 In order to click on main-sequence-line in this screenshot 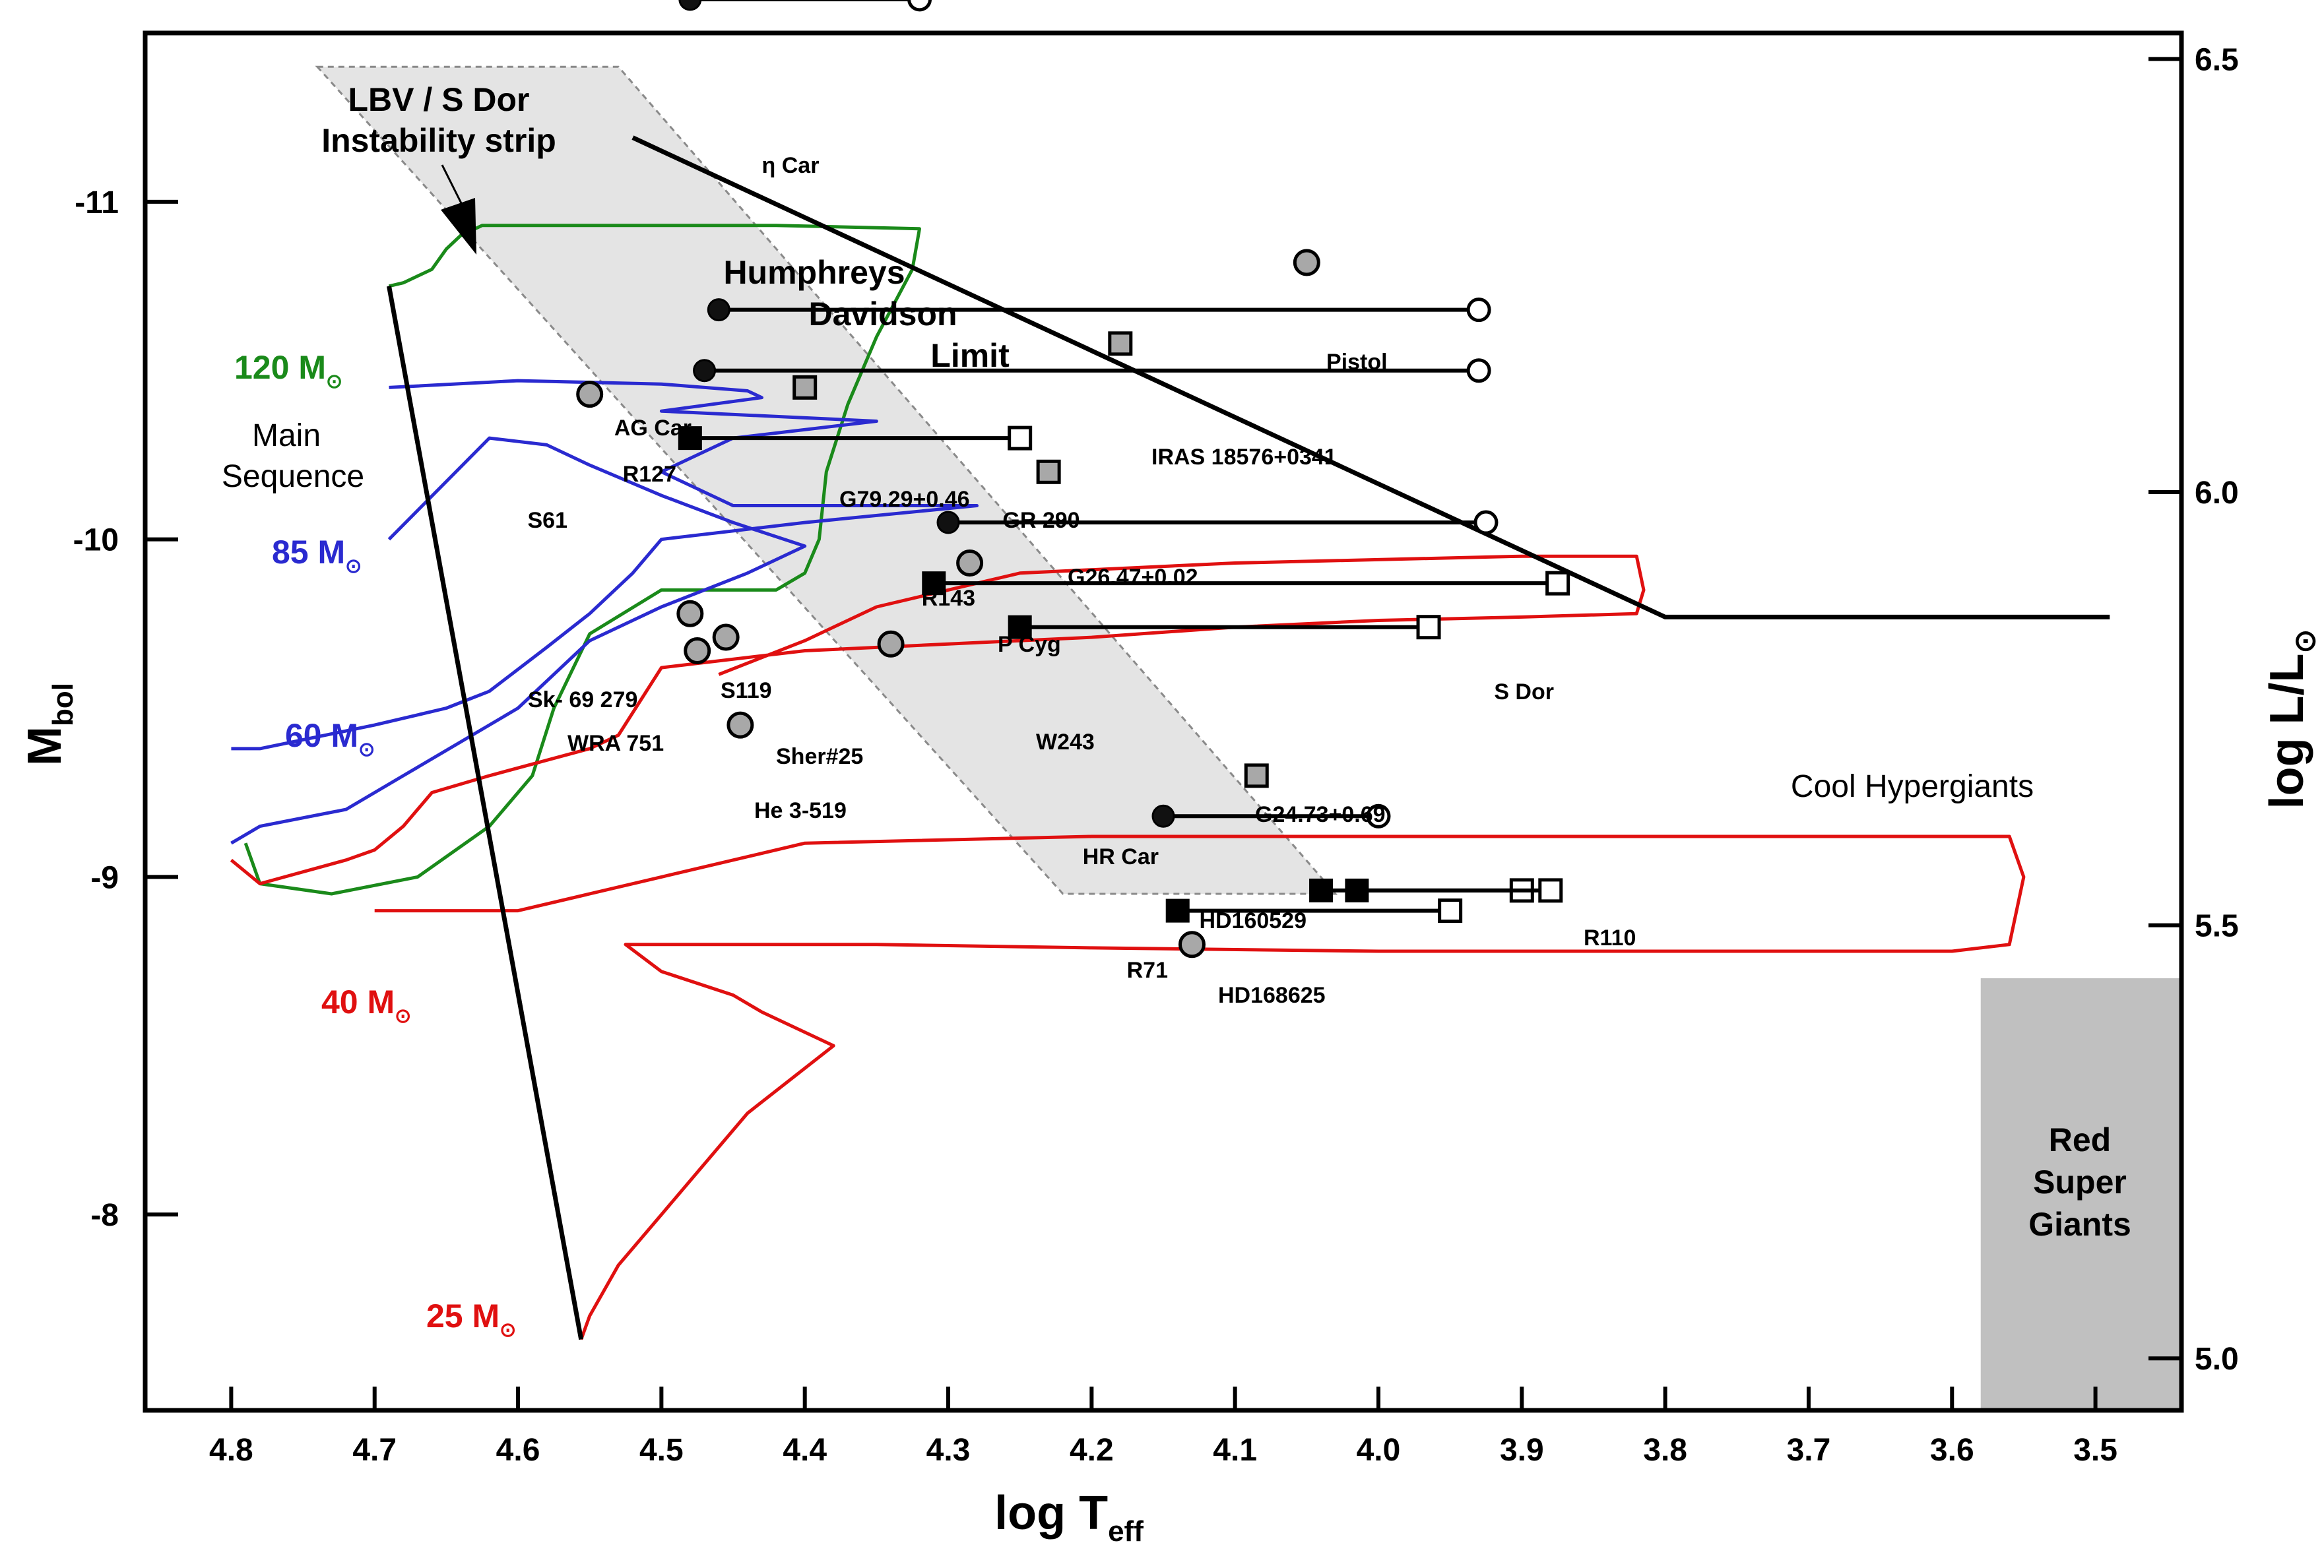, I will do `click(485, 813)`.